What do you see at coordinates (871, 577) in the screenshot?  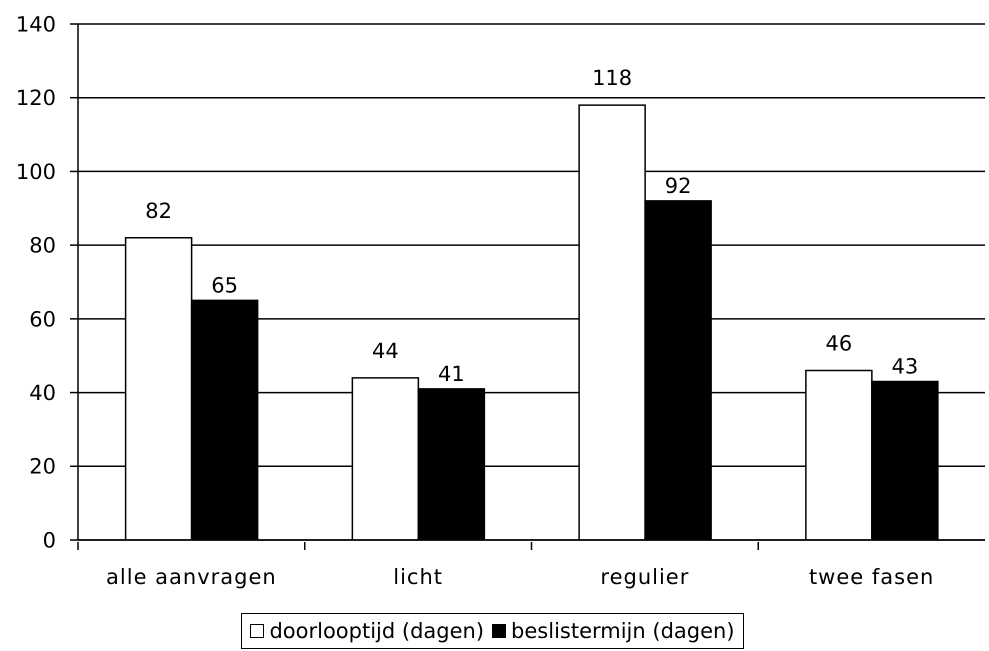 I see `x-tick-label: twee fasen` at bounding box center [871, 577].